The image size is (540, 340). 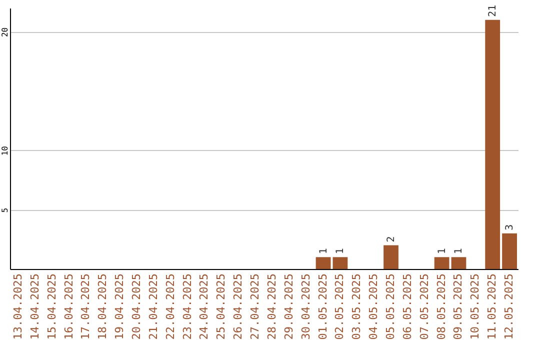 I want to click on x-tick-label: 08.05.2025, so click(x=441, y=307).